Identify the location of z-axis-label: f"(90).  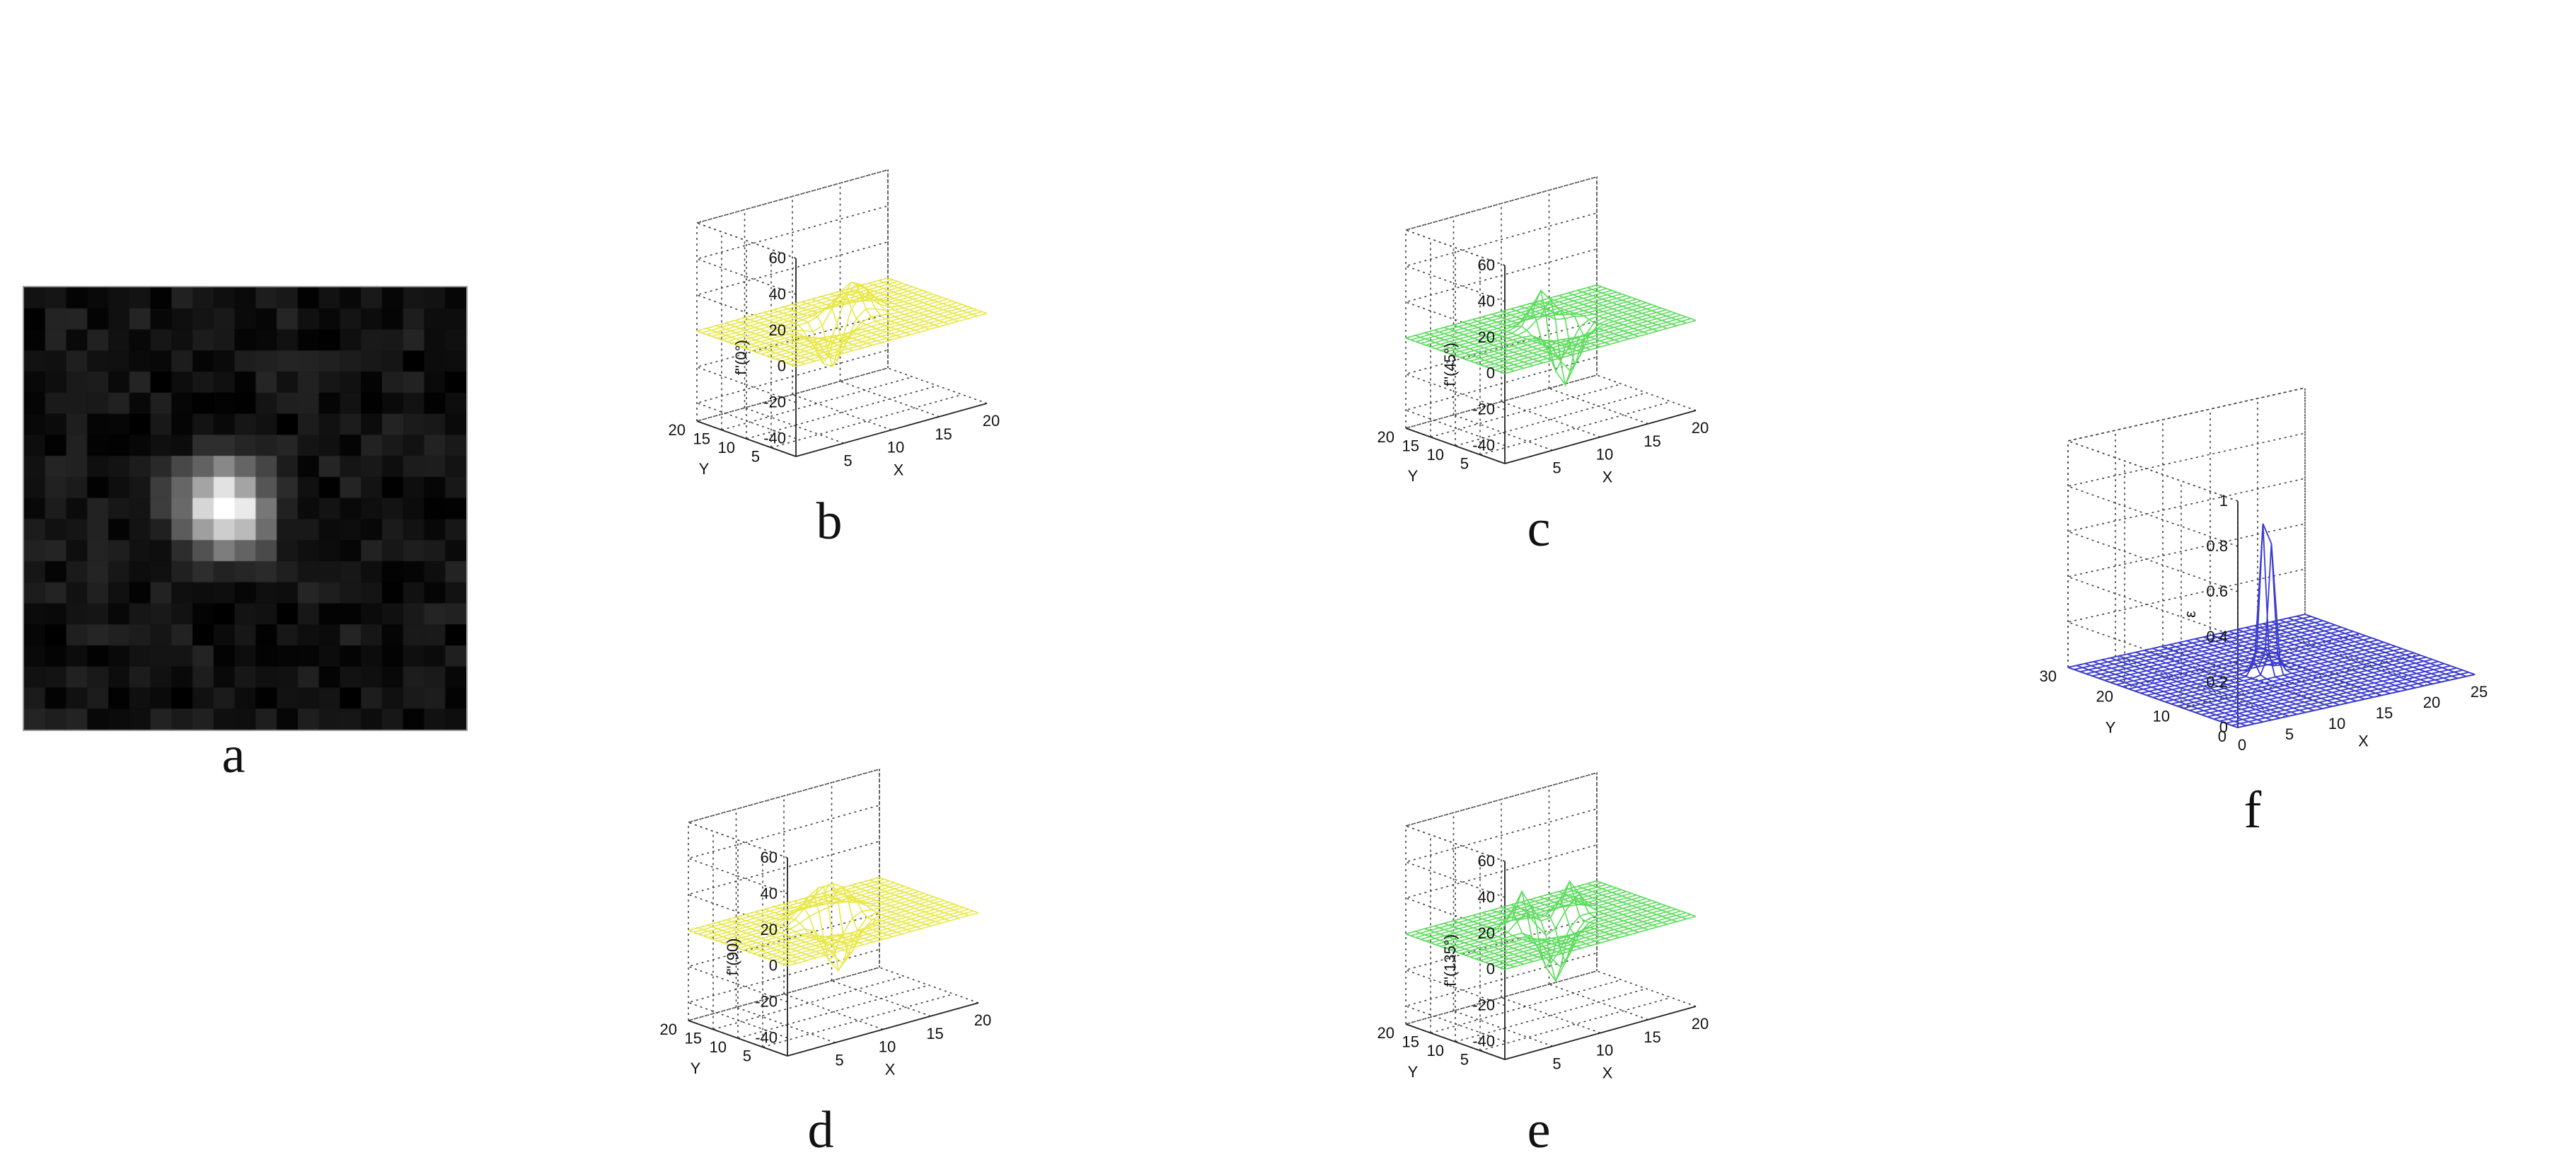
(732, 956).